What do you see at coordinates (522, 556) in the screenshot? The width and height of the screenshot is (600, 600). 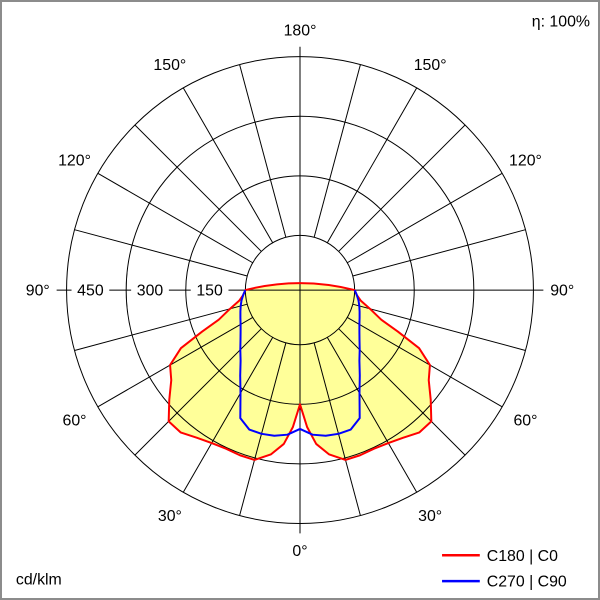 I see `legend-label-c180-c0: C180 | C0` at bounding box center [522, 556].